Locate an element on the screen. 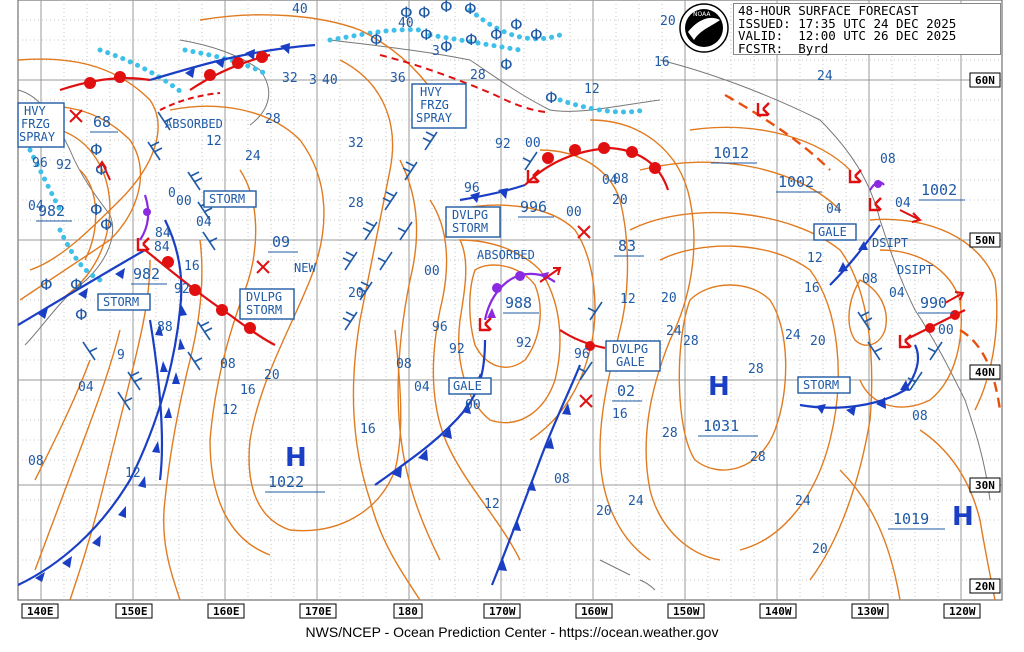 The width and height of the screenshot is (1024, 652). svg-text: 84 is located at coordinates (162, 247).